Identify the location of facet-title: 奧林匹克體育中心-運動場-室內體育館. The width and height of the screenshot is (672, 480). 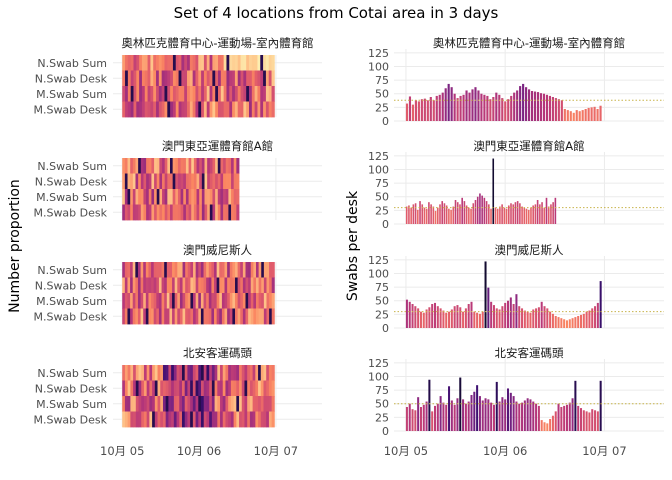
(529, 43).